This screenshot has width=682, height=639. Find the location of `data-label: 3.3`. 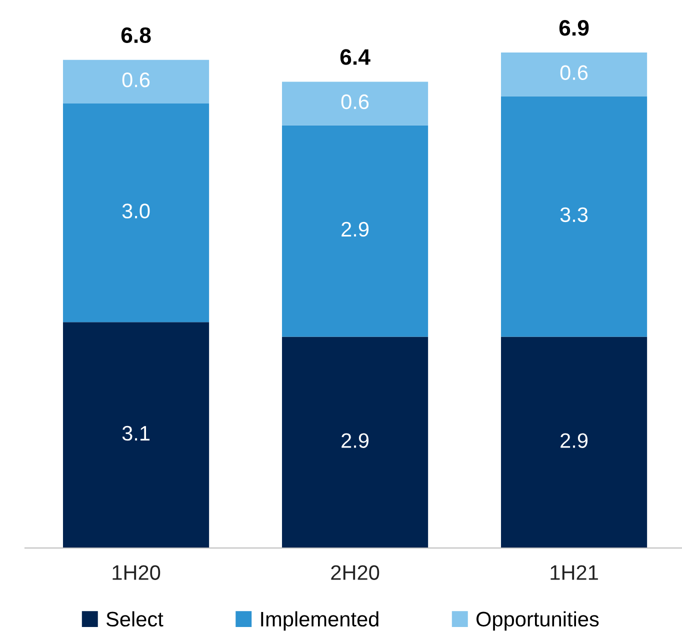

data-label: 3.3 is located at coordinates (574, 214).